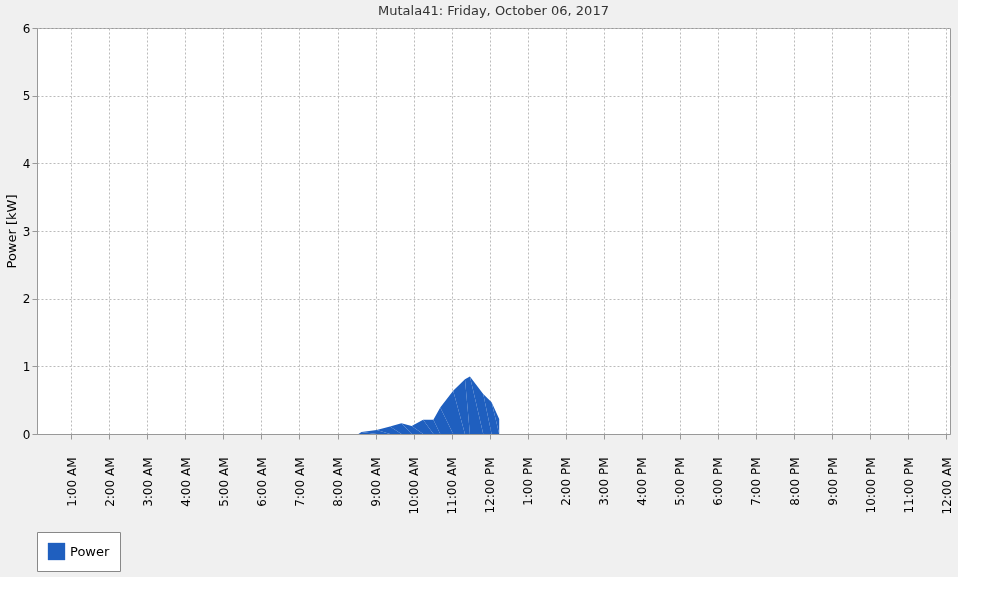  What do you see at coordinates (261, 482) in the screenshot?
I see `x-tick-label: 6:00 AM` at bounding box center [261, 482].